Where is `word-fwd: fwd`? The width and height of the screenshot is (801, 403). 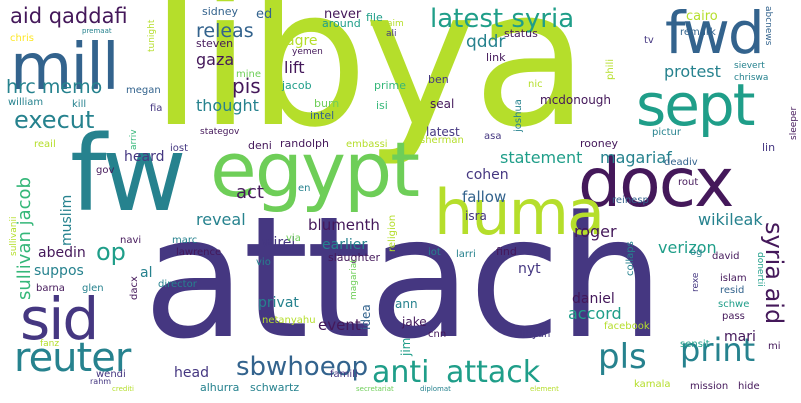
word-fwd: fwd is located at coordinates (715, 33).